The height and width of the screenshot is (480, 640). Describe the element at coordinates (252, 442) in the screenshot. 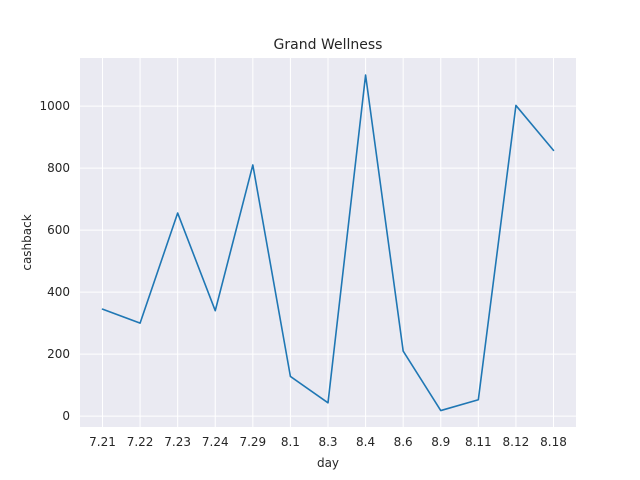

I see `x-tick-label: 7.29` at that location.